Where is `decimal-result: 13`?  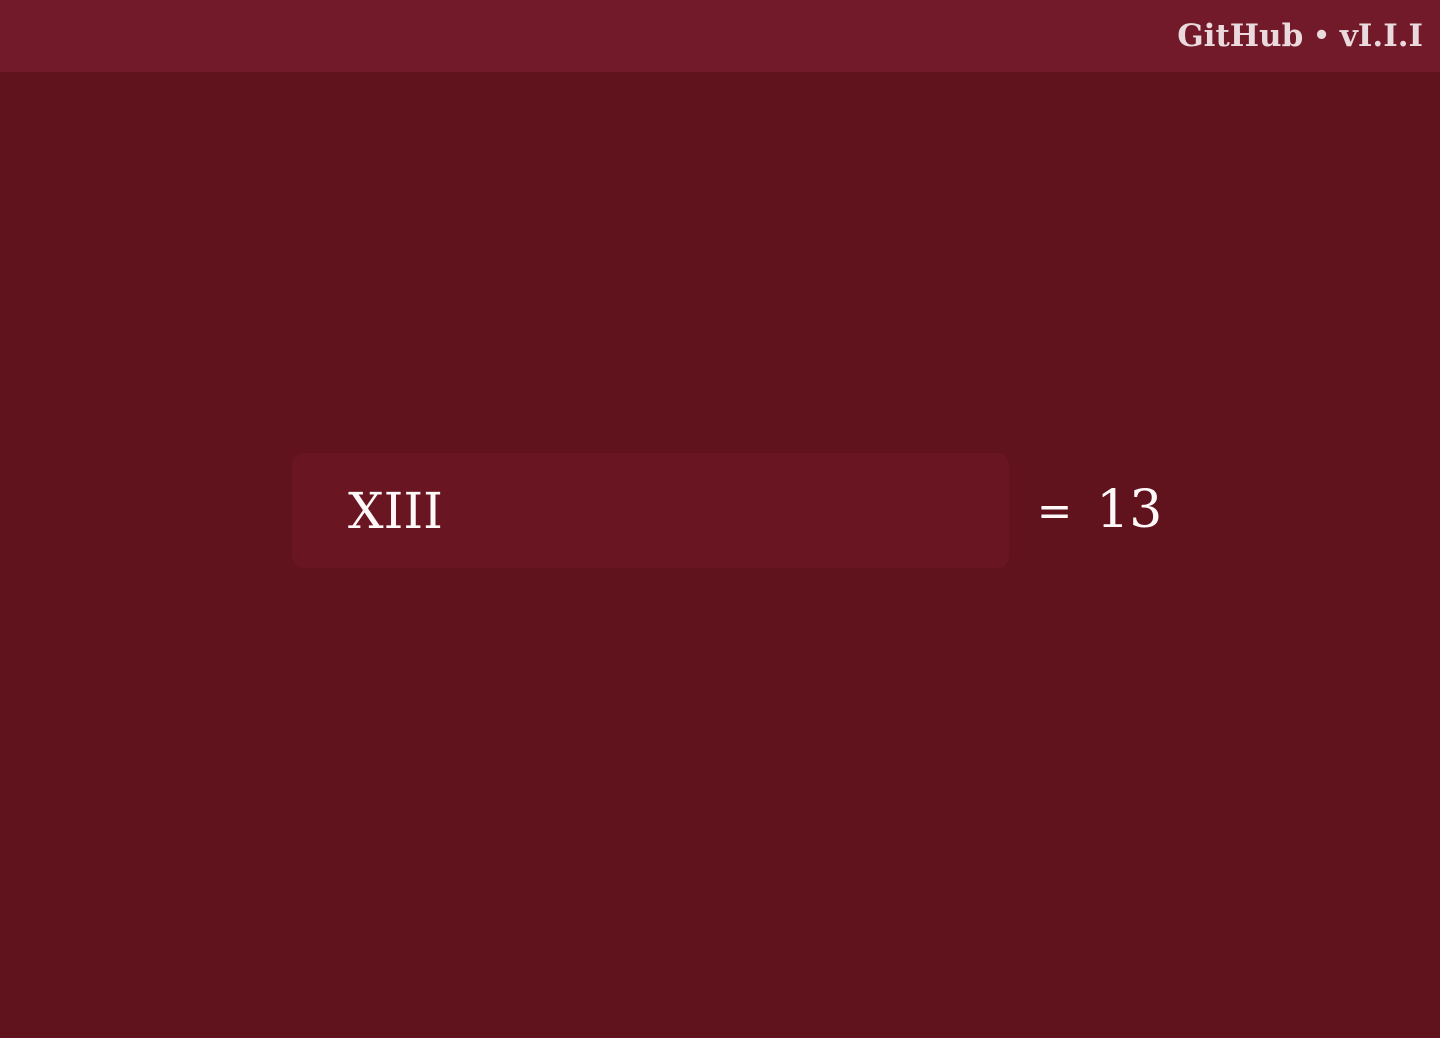
decimal-result: 13 is located at coordinates (1129, 510).